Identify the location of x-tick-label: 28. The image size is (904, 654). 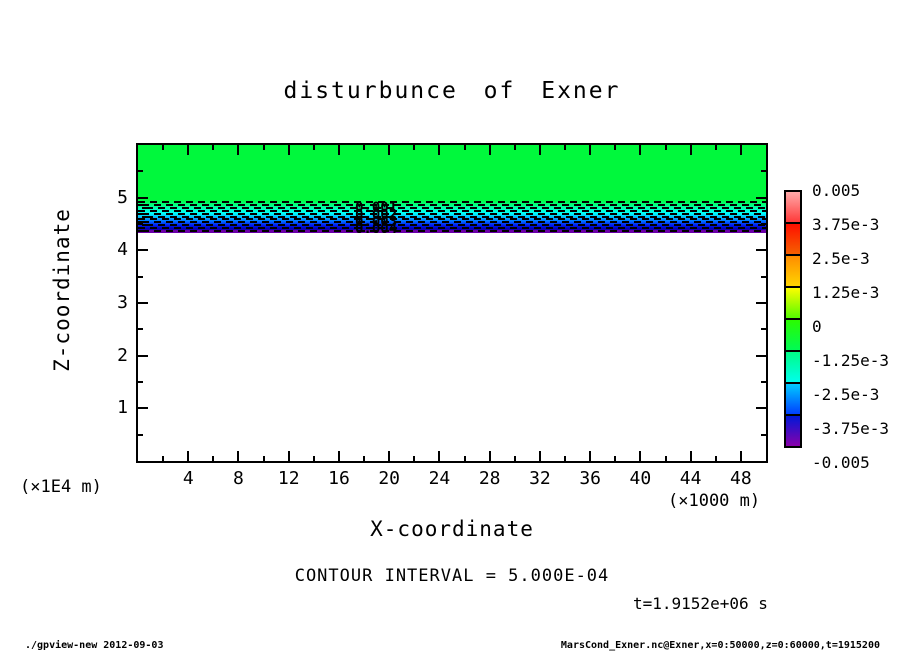
(489, 478).